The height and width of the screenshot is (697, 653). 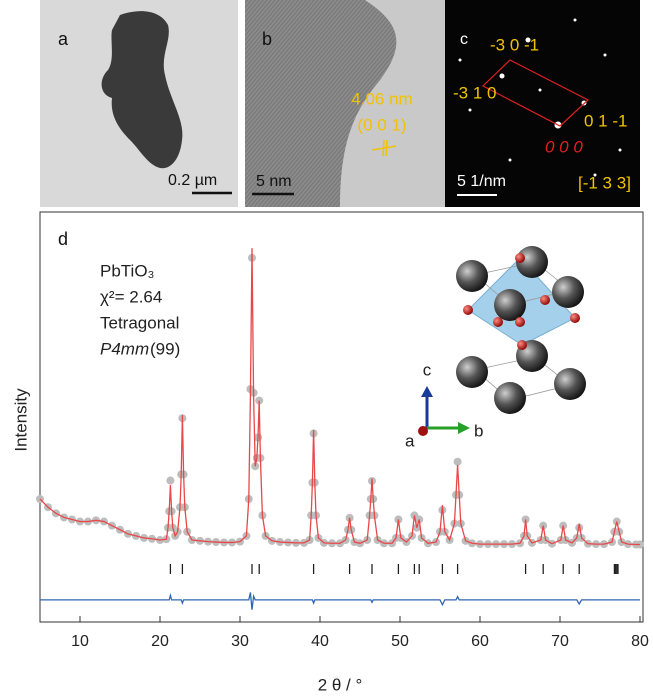 What do you see at coordinates (267, 39) in the screenshot?
I see `panel-label: b` at bounding box center [267, 39].